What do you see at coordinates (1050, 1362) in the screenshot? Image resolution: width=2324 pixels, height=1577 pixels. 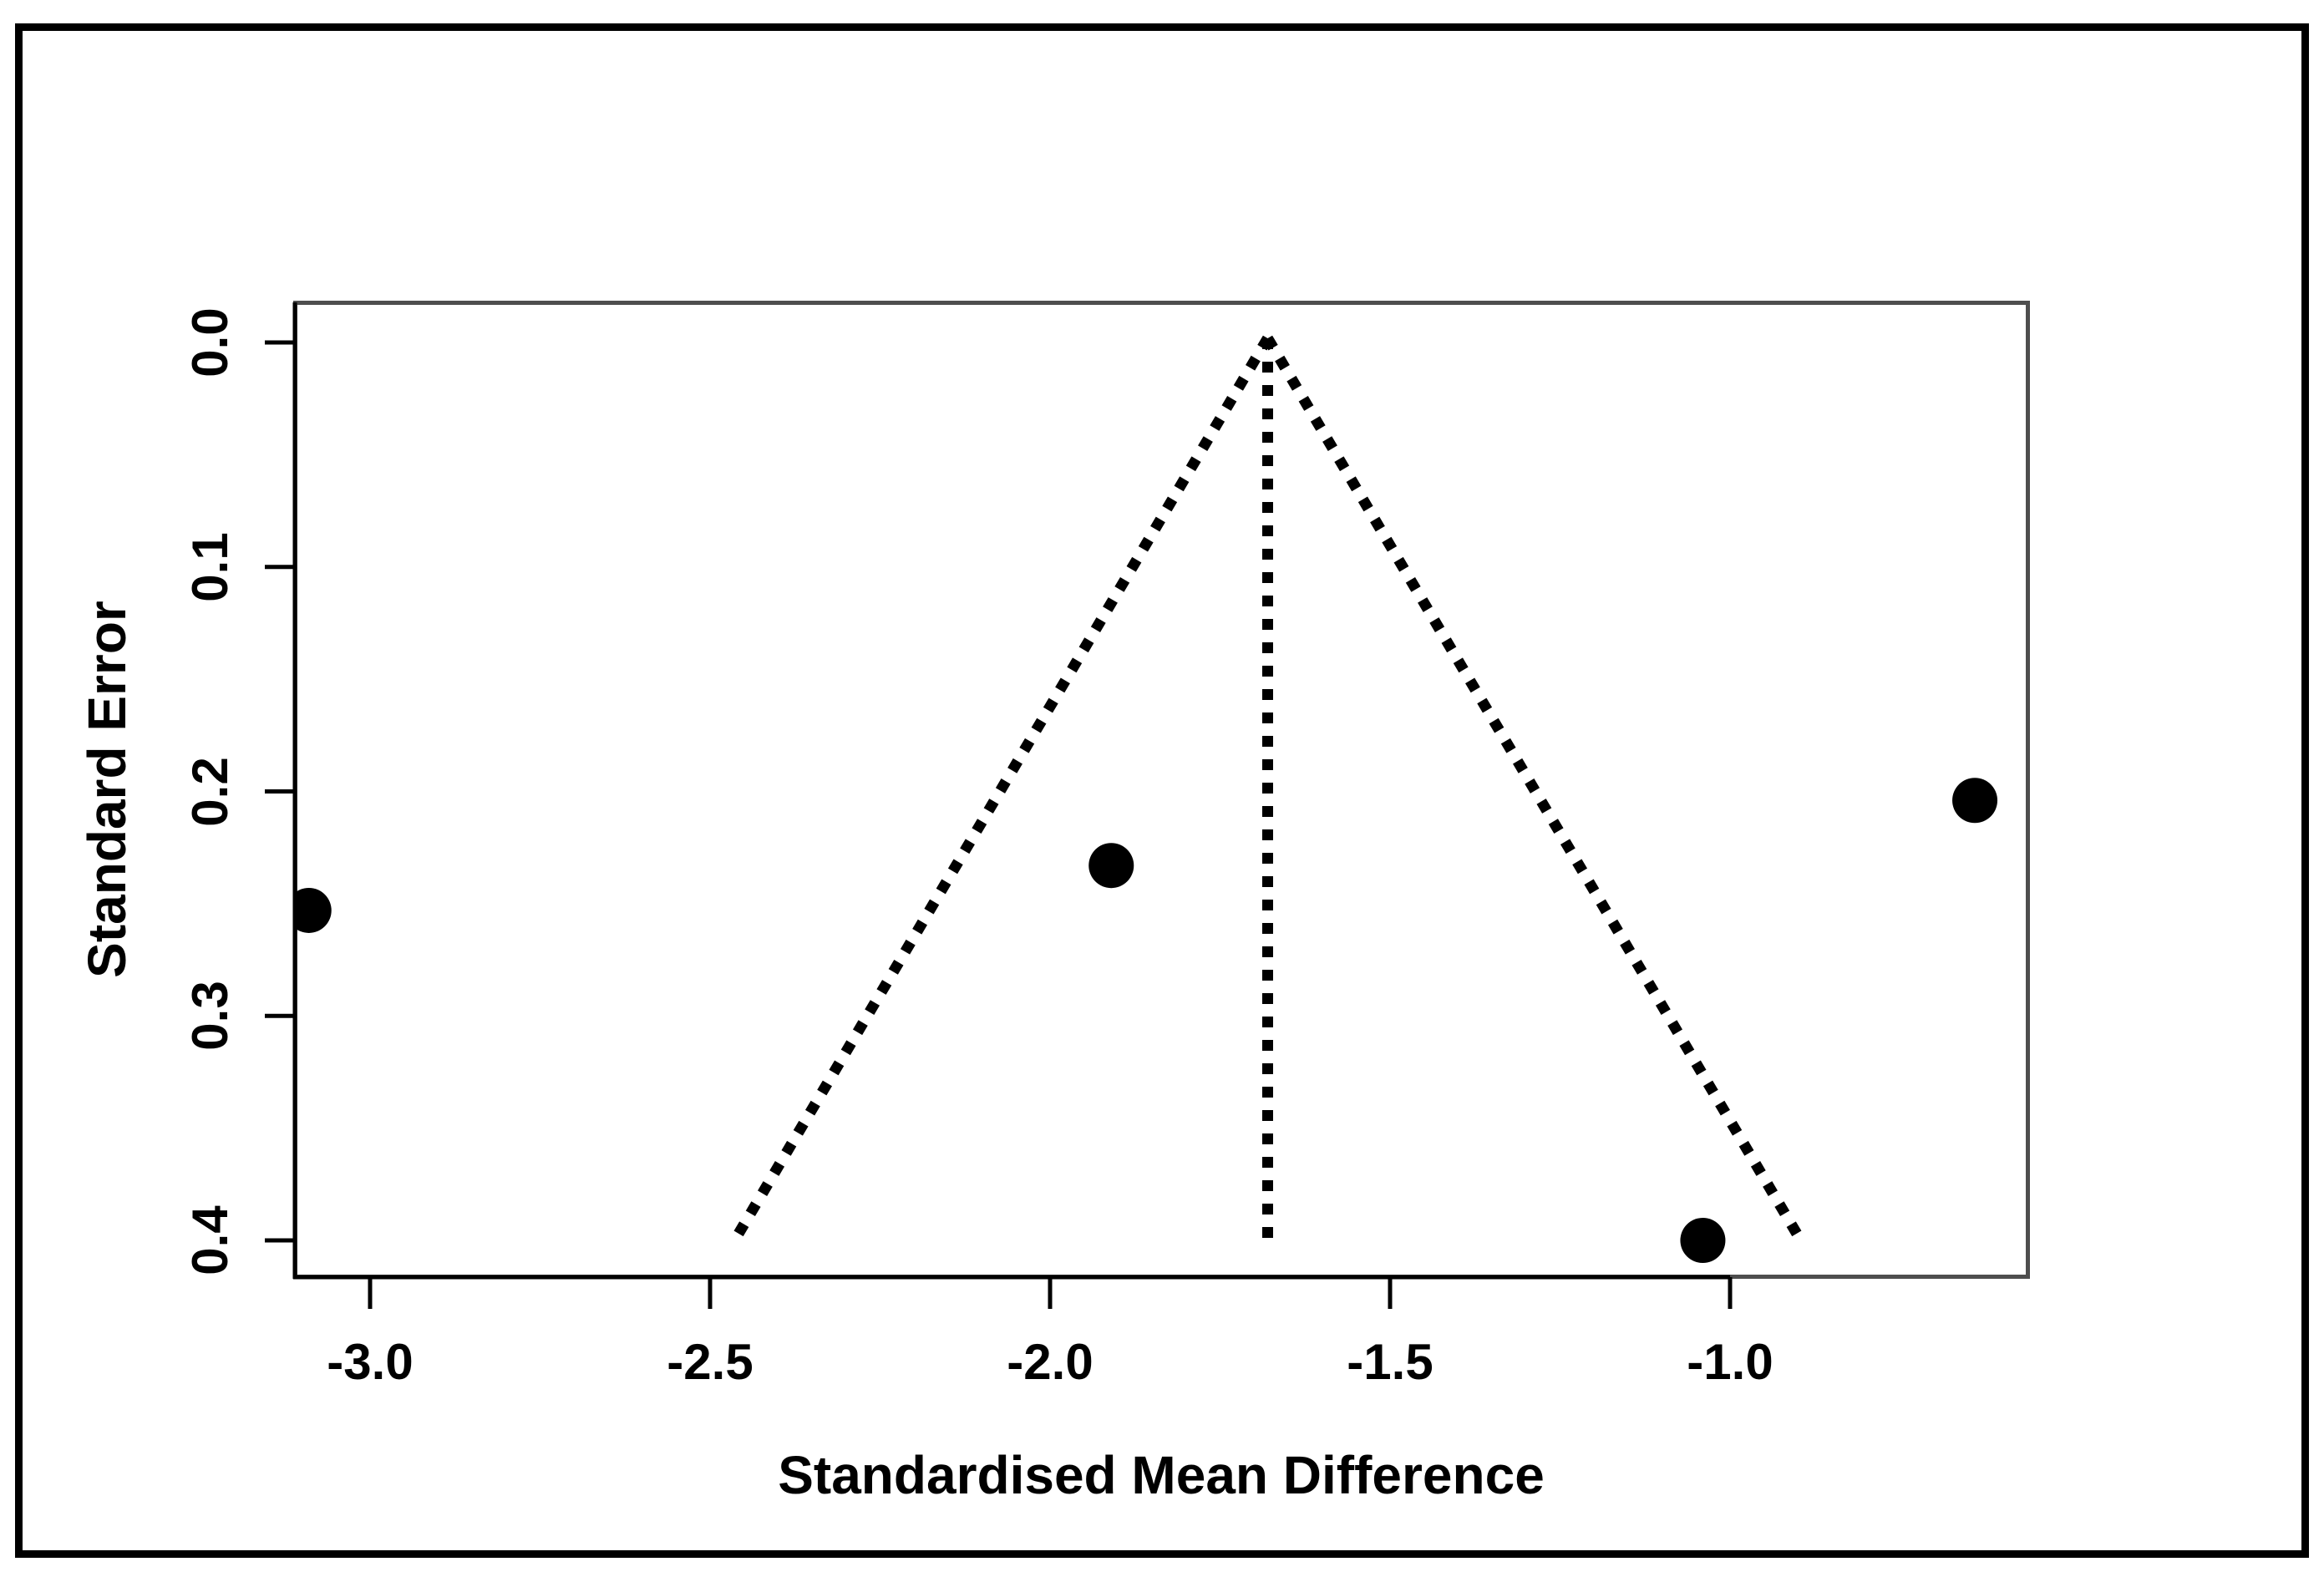 I see `x-tick-label: -2.0` at bounding box center [1050, 1362].